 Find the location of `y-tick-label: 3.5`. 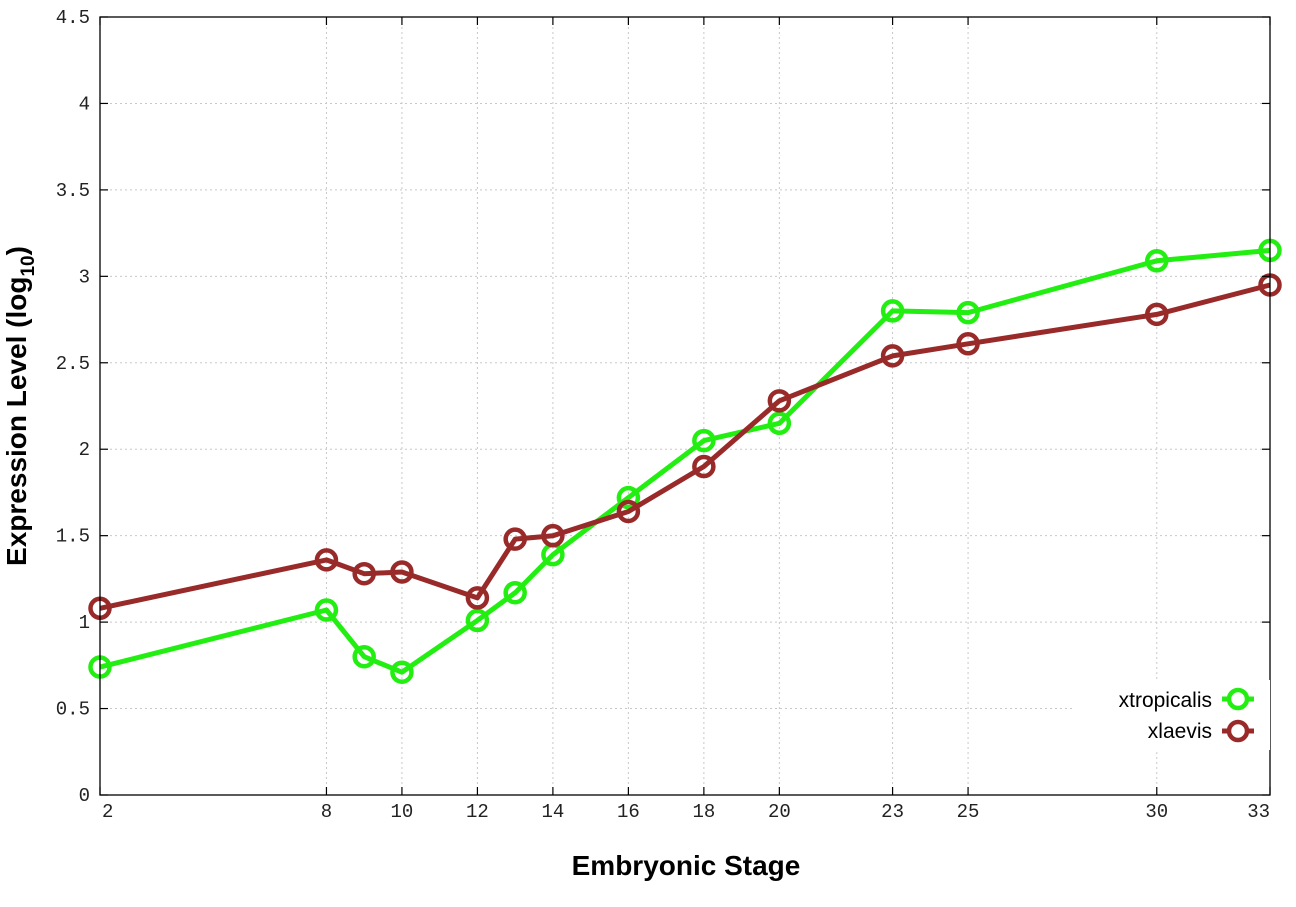

y-tick-label: 3.5 is located at coordinates (73, 191).